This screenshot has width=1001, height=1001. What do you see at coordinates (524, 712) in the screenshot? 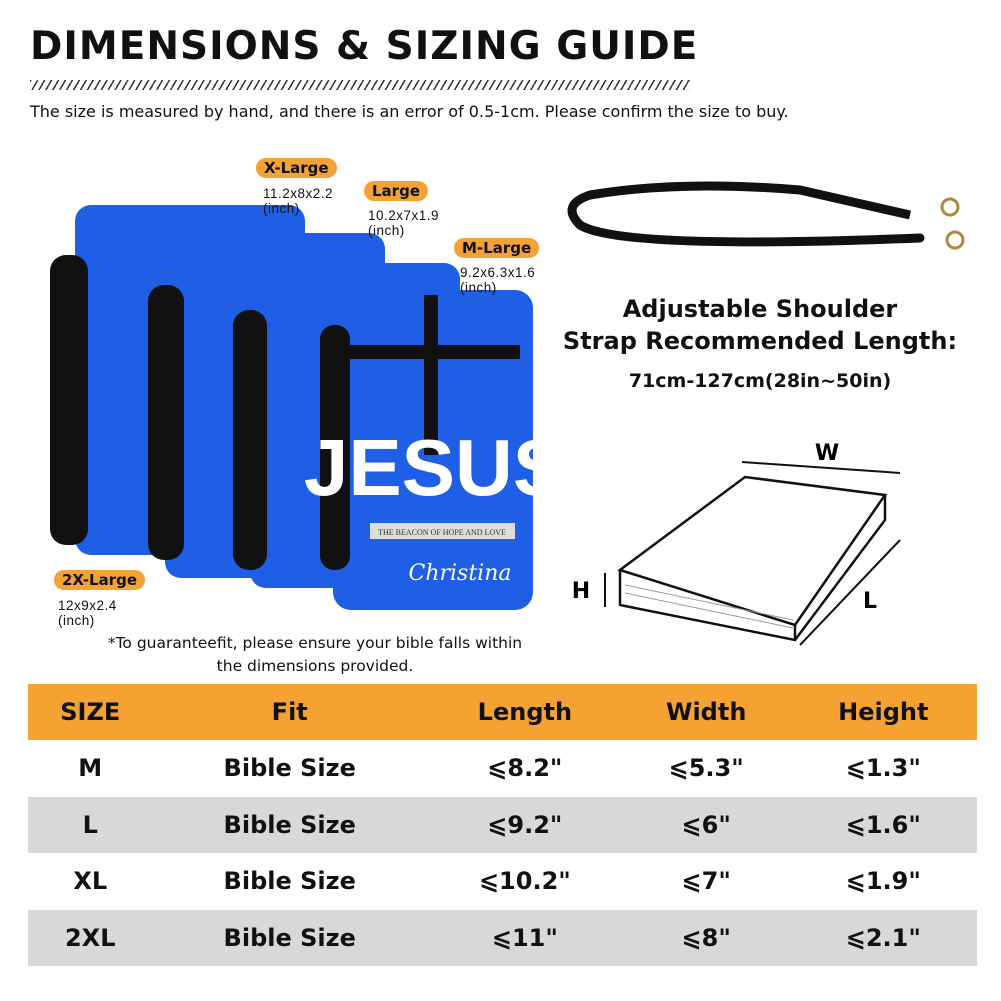
I see `col-length: Length` at bounding box center [524, 712].